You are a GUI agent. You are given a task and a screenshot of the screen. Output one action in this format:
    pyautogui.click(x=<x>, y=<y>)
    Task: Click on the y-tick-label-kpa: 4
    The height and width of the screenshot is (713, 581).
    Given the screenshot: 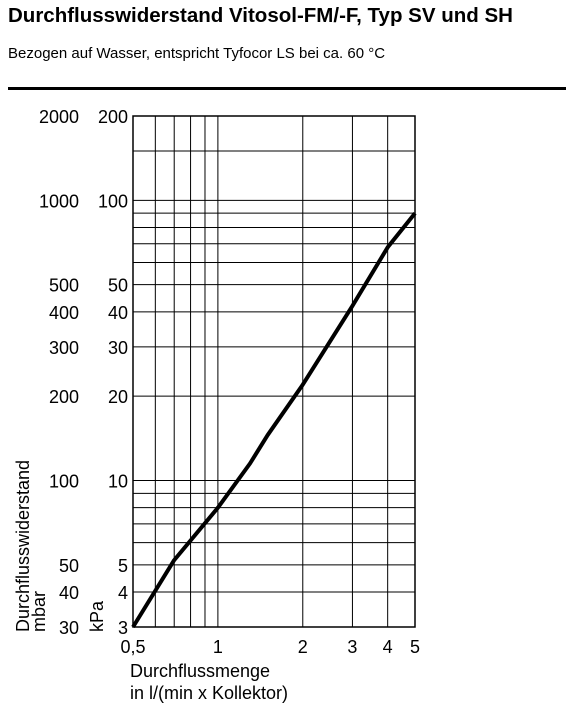 What is the action you would take?
    pyautogui.click(x=123, y=593)
    